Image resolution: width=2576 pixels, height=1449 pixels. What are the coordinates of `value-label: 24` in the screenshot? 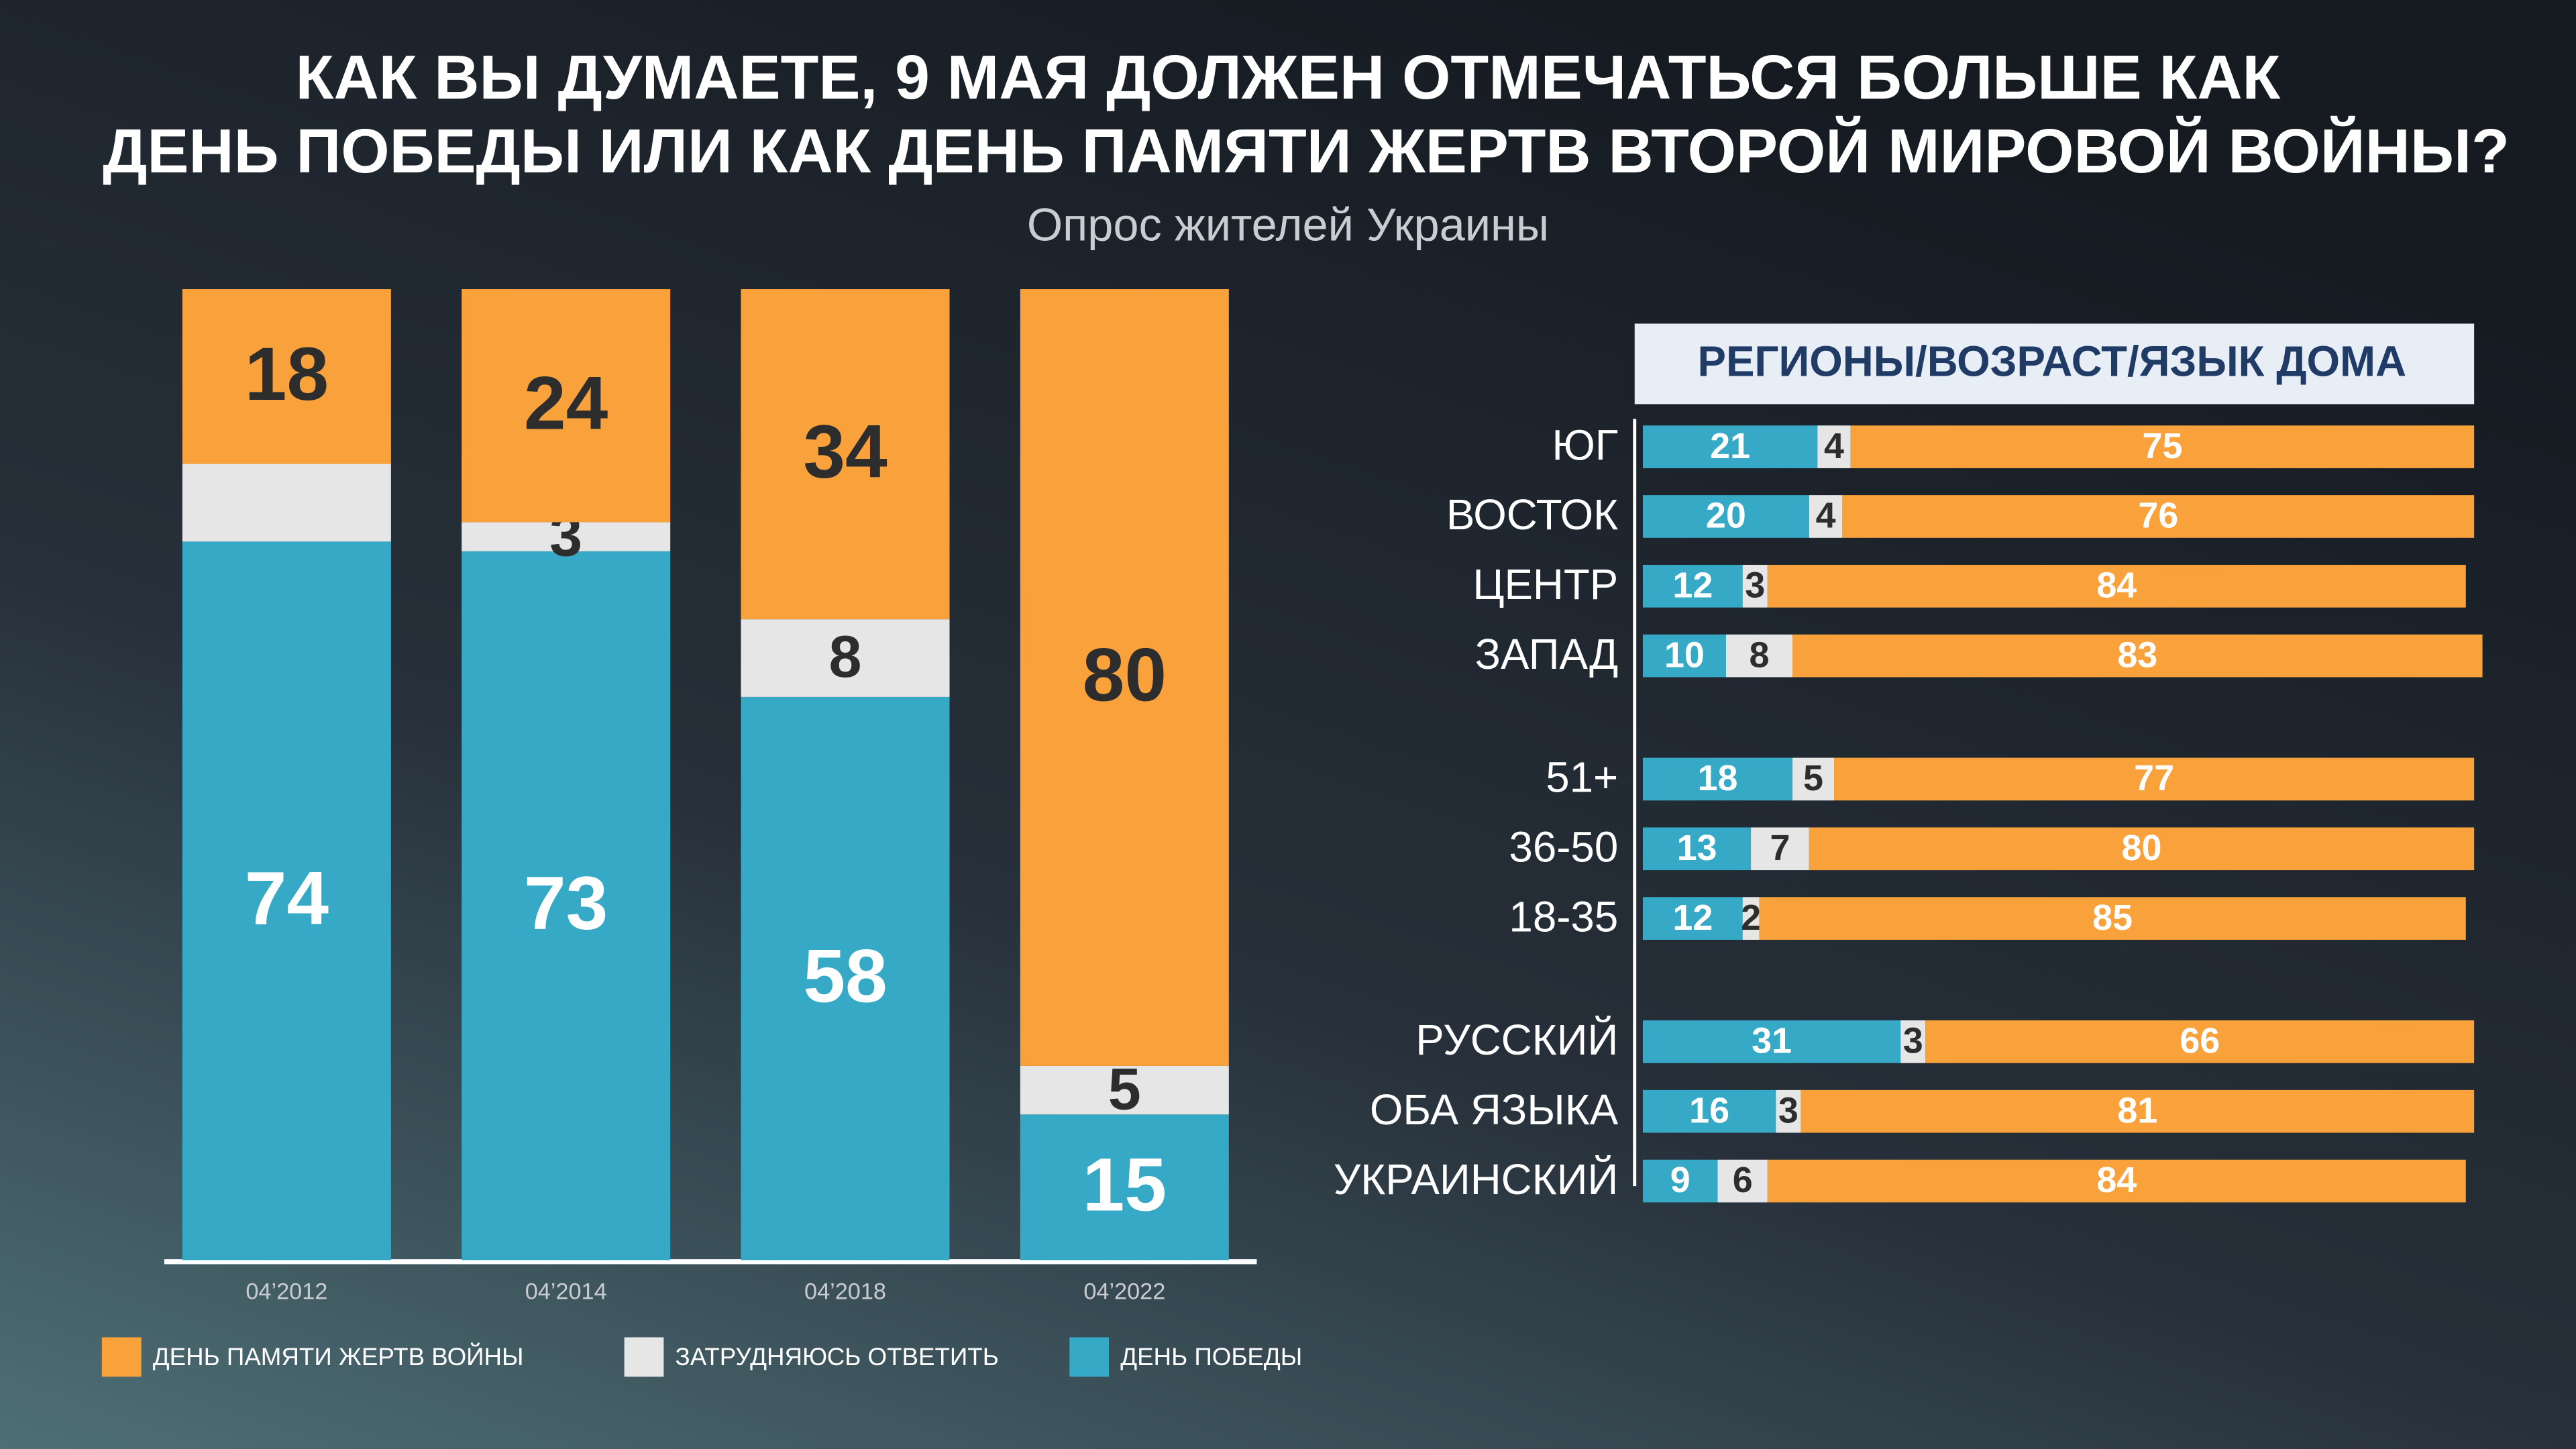 It's located at (566, 402).